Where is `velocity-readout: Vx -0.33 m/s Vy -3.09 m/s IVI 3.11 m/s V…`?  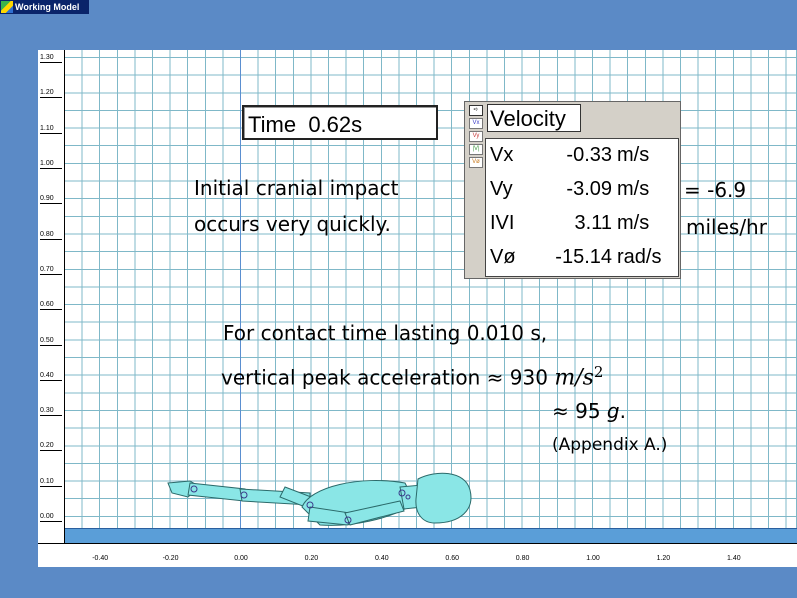
velocity-readout: Vx -0.33 m/s Vy -3.09 m/s IVI 3.11 m/s V… is located at coordinates (582, 207).